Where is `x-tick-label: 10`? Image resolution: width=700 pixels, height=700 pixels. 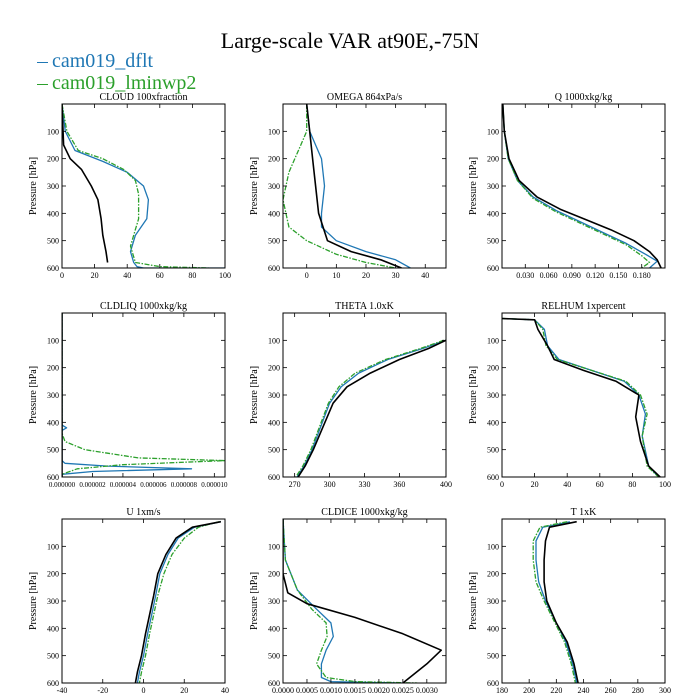
x-tick-label: 10 is located at coordinates (336, 275).